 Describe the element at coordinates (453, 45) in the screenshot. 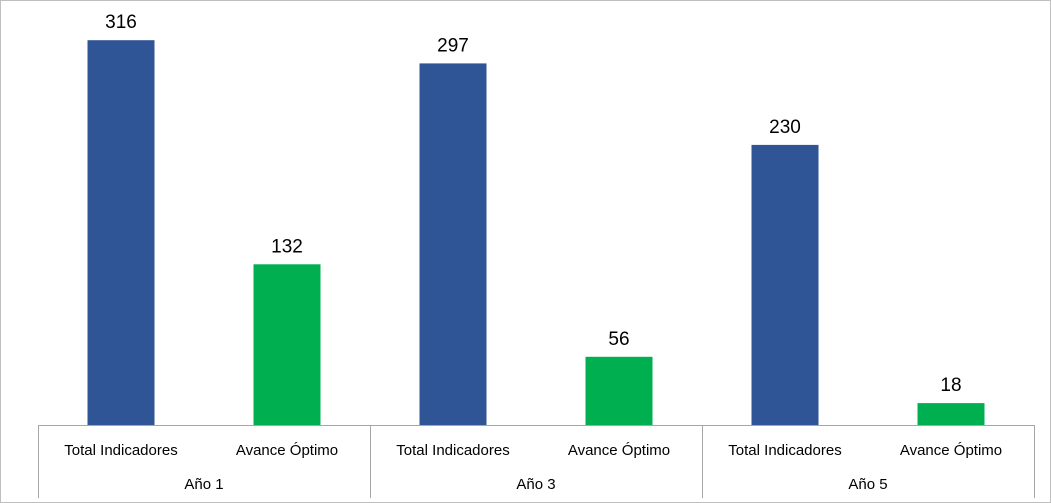

I see `data-label: 297` at that location.